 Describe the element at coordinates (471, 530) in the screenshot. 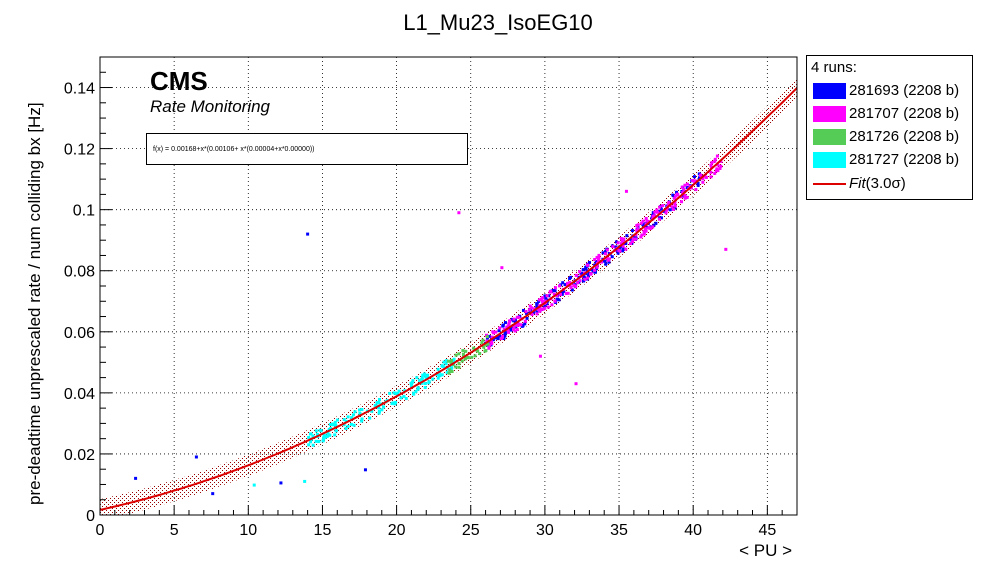

I see `x-tick-label: 25` at that location.